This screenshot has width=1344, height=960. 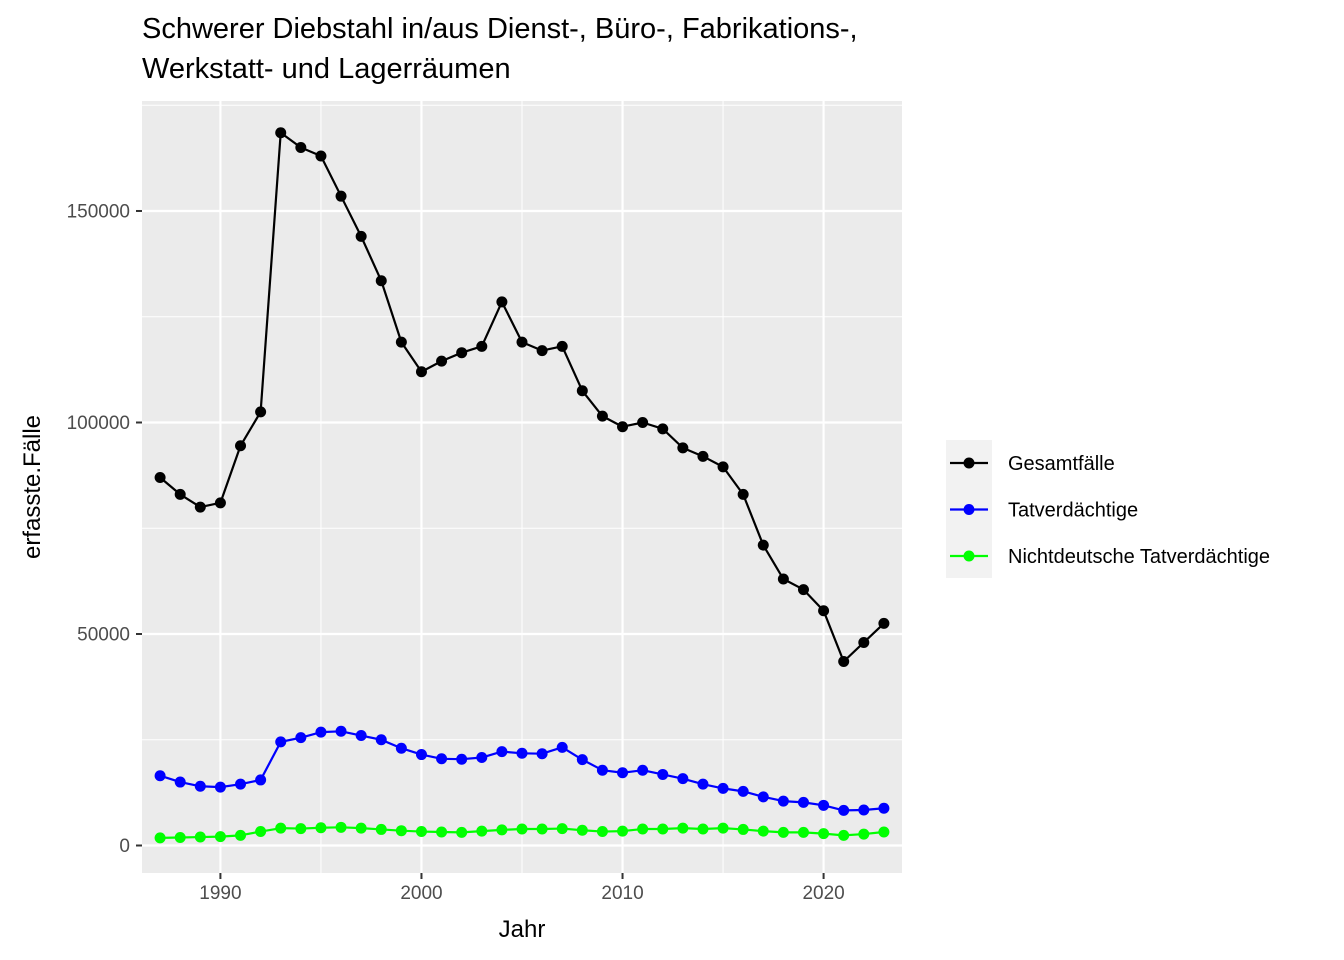 I want to click on y-tick-label: 0, so click(x=124, y=846).